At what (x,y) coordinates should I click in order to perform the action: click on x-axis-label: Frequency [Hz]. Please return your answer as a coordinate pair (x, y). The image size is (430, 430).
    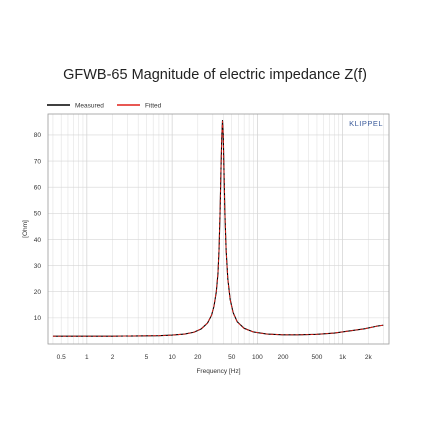
    Looking at the image, I should click on (218, 371).